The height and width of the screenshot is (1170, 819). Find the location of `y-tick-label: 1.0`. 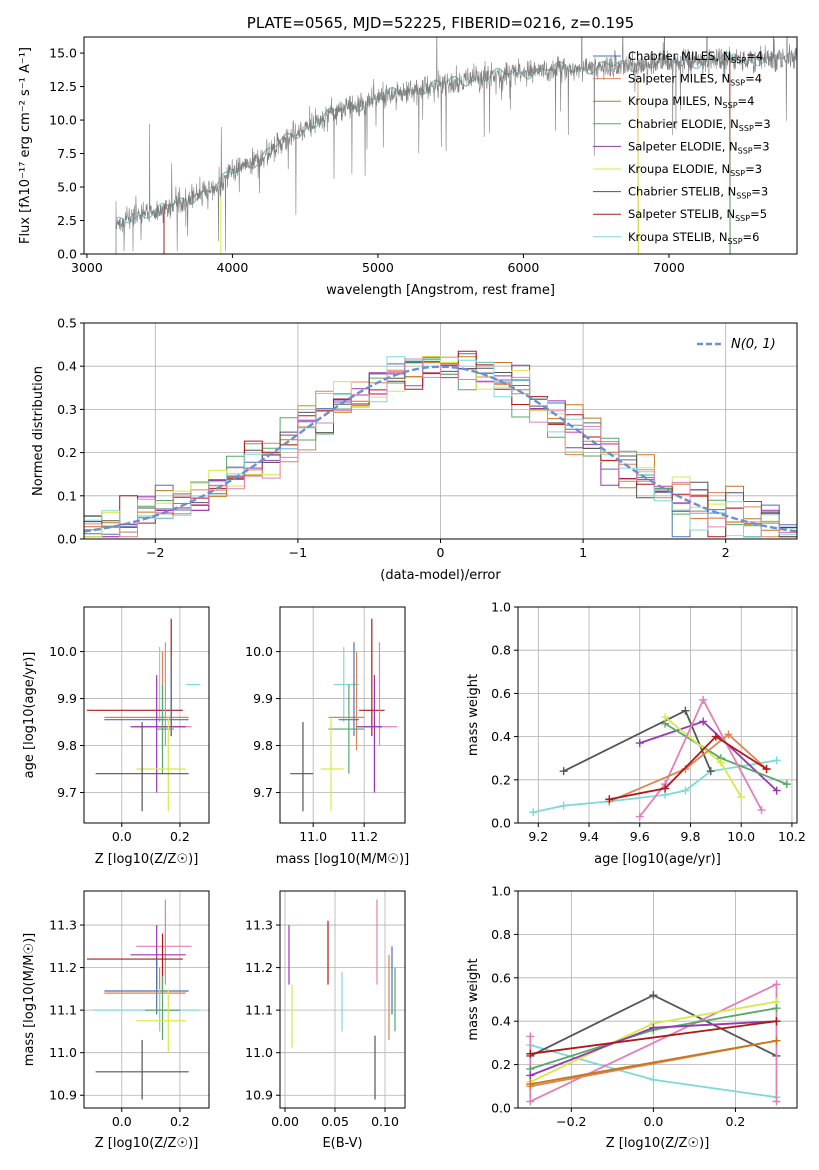

y-tick-label: 1.0 is located at coordinates (501, 607).